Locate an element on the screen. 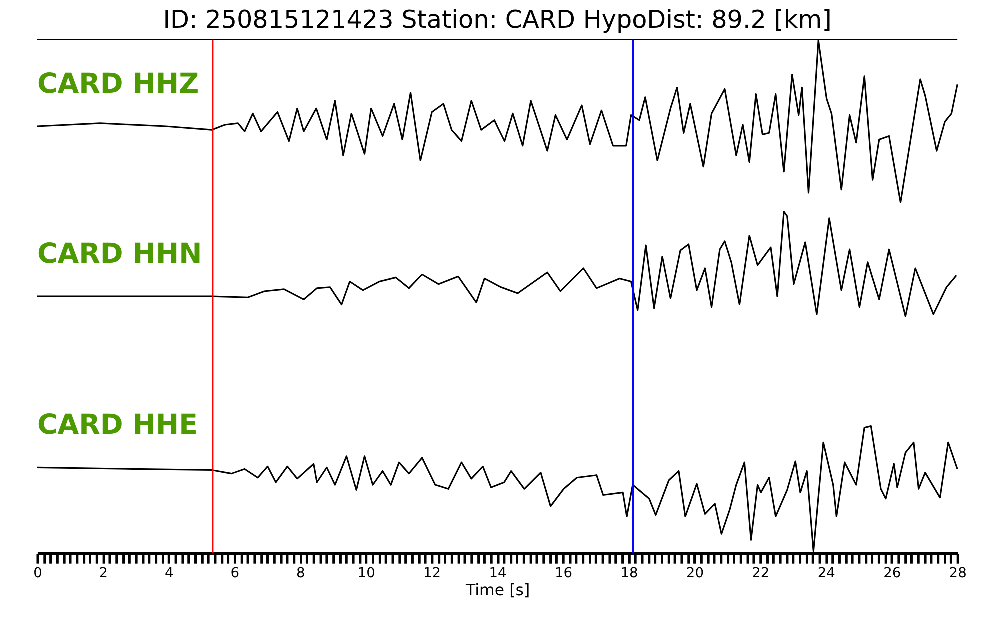  x-tick-label: 12 is located at coordinates (433, 574).